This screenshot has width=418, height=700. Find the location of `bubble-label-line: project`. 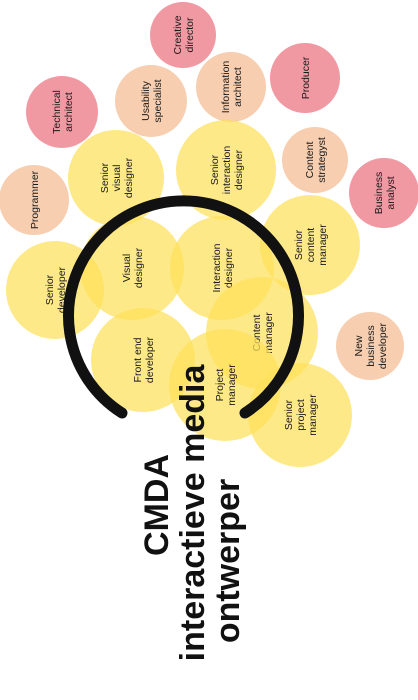

bubble-label-line: project is located at coordinates (301, 415).